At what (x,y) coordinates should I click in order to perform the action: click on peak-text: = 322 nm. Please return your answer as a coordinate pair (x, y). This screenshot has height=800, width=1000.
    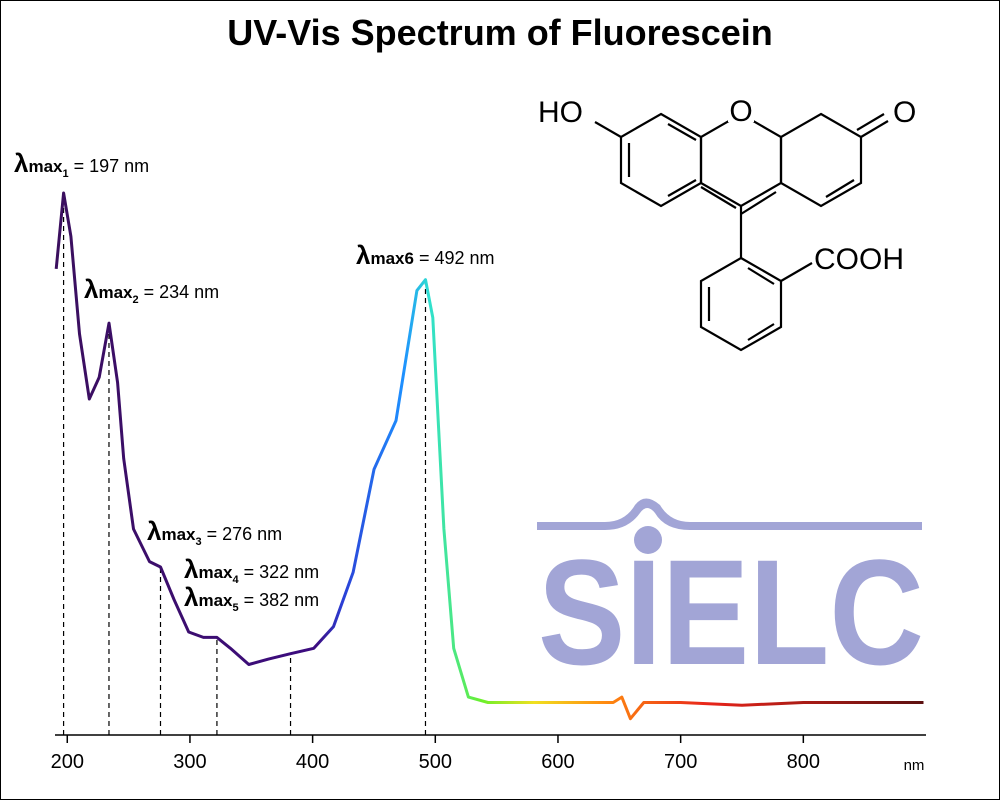
    Looking at the image, I should click on (279, 572).